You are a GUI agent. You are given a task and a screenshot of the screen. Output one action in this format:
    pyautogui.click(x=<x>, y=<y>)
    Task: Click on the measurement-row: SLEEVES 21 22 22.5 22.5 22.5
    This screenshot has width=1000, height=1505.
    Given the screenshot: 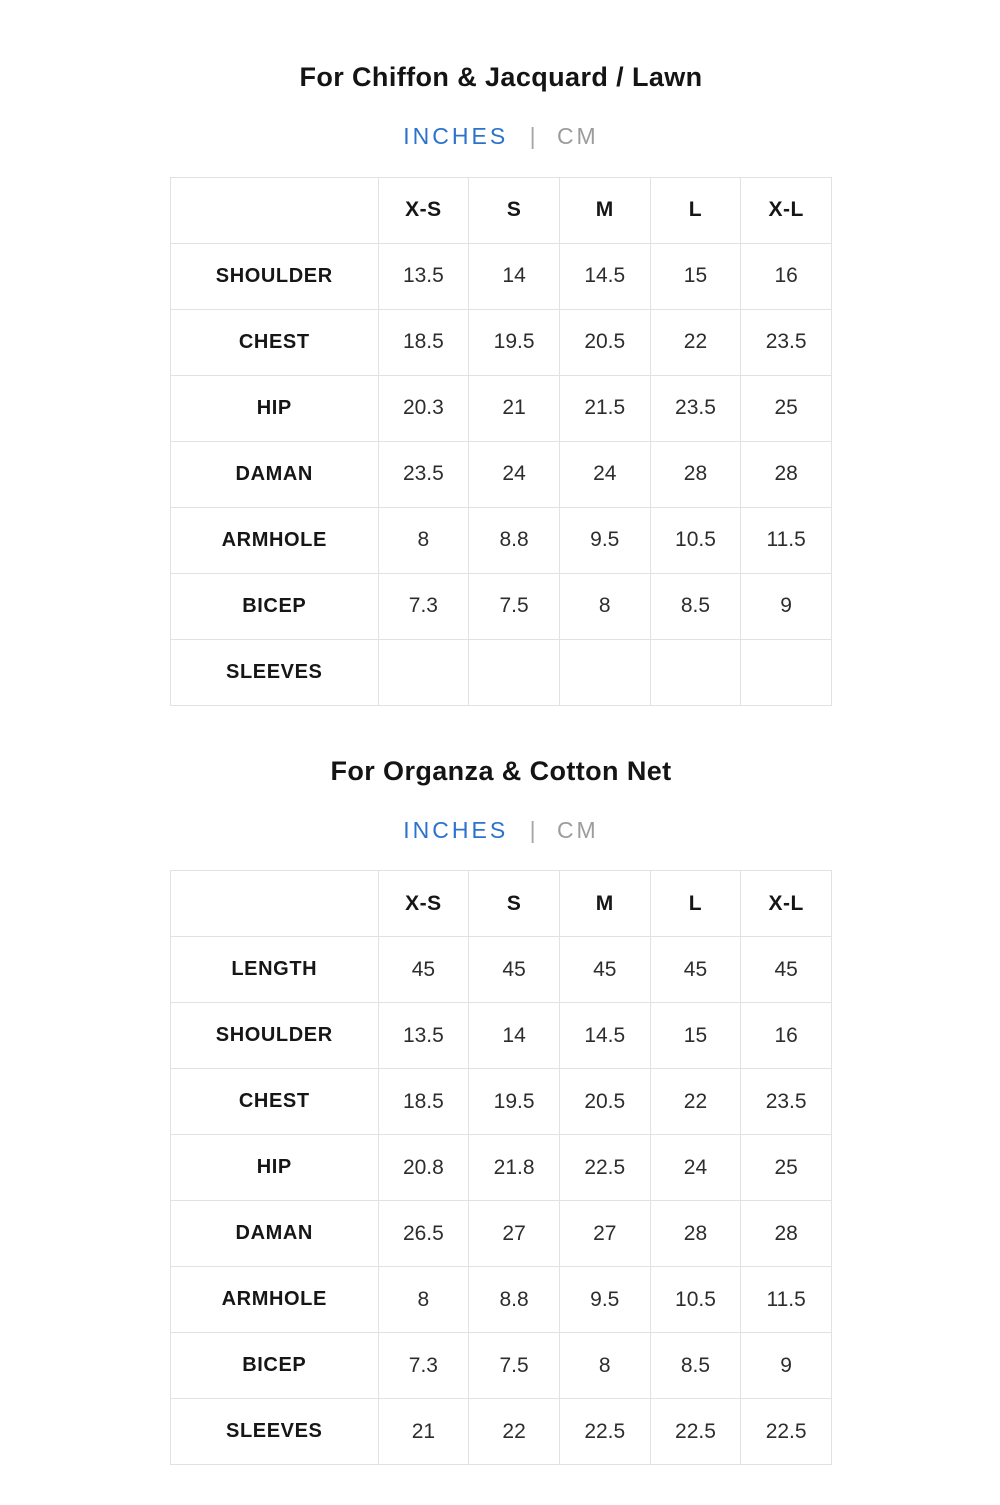 What is the action you would take?
    pyautogui.click(x=501, y=1432)
    